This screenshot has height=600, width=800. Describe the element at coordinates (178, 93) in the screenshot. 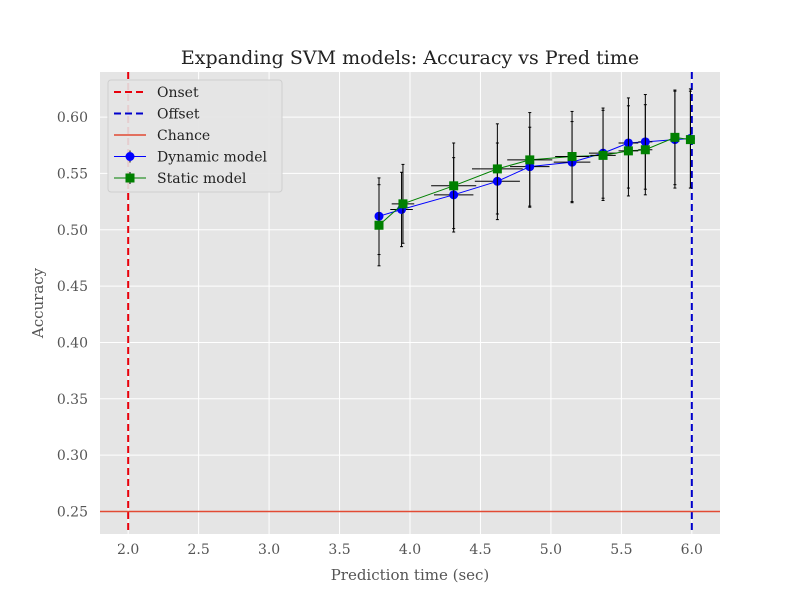

I see `legend-label: Onset` at that location.